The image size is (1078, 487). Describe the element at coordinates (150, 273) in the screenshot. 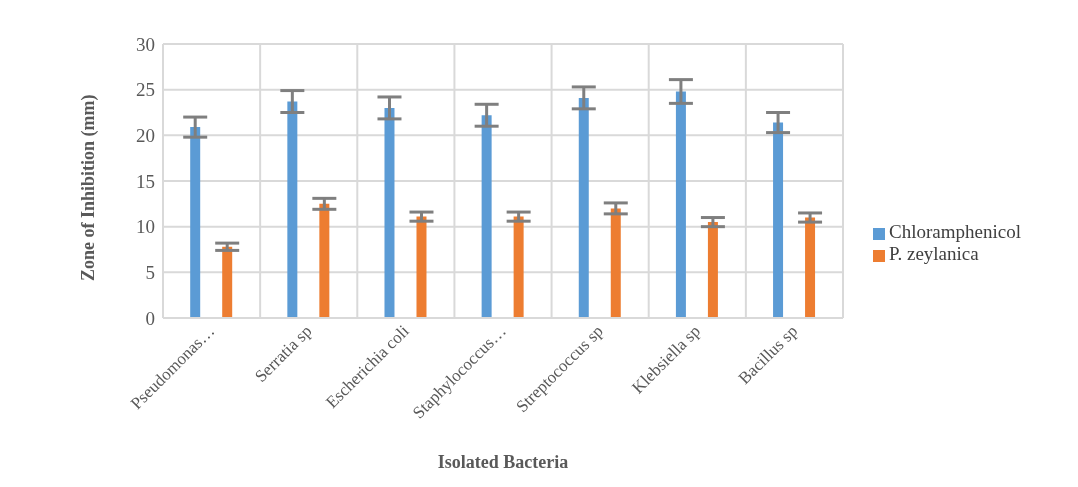

I see `y-tick-label: 5` at that location.